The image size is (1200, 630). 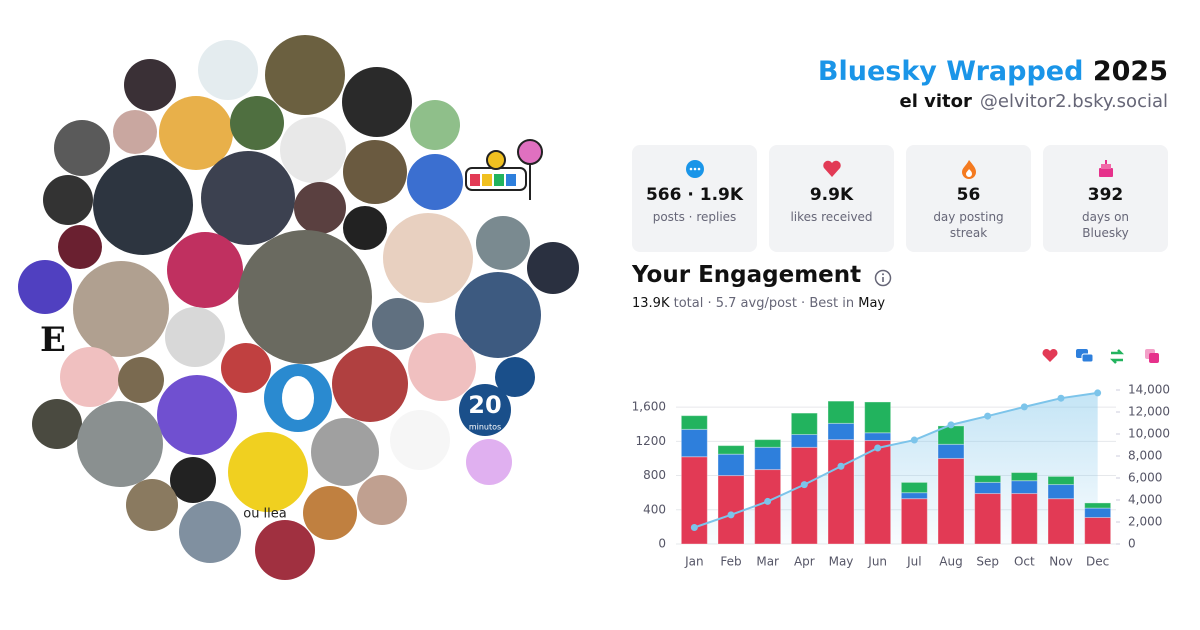 I want to click on x-tick-label: Jan, so click(x=694, y=562).